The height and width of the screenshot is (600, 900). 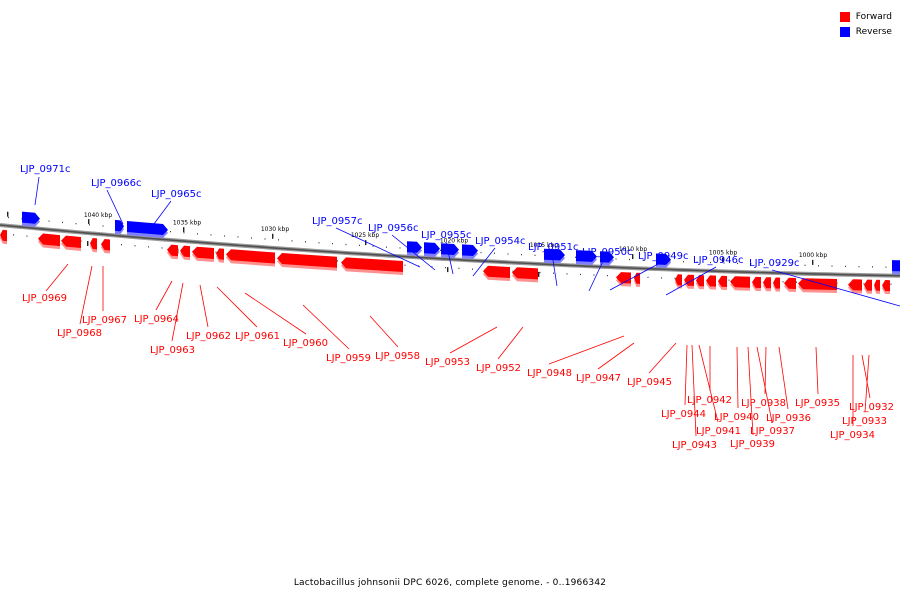 What do you see at coordinates (98, 215) in the screenshot?
I see `kbp-tick-label: 1040 kbp` at bounding box center [98, 215].